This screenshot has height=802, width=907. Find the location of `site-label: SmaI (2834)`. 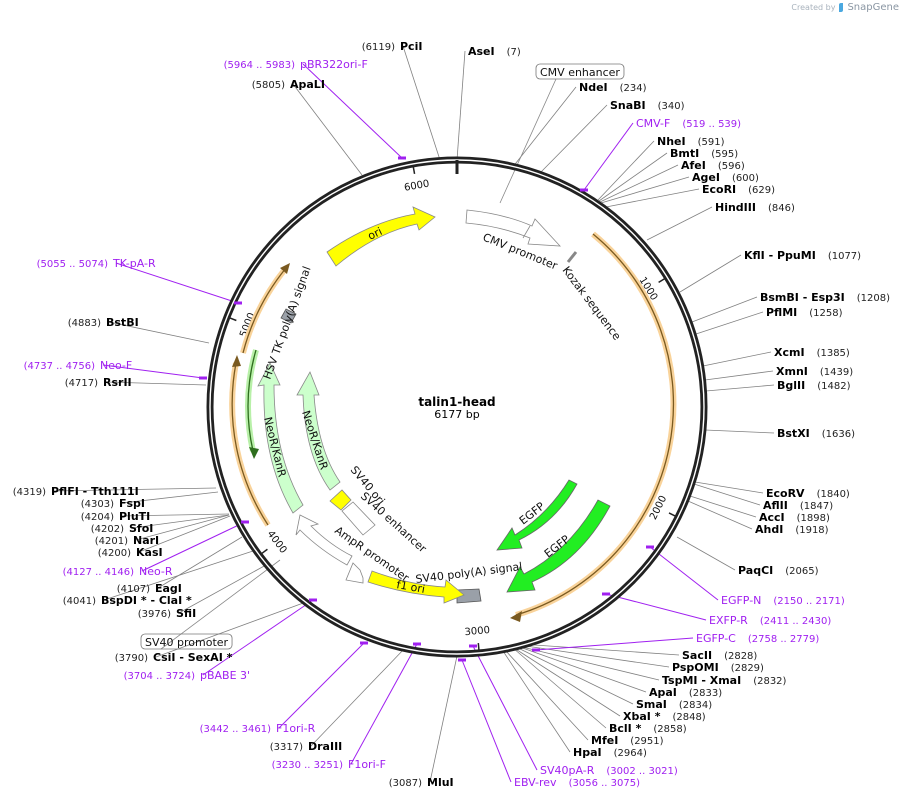

site-label: SmaI (2834) is located at coordinates (674, 704).